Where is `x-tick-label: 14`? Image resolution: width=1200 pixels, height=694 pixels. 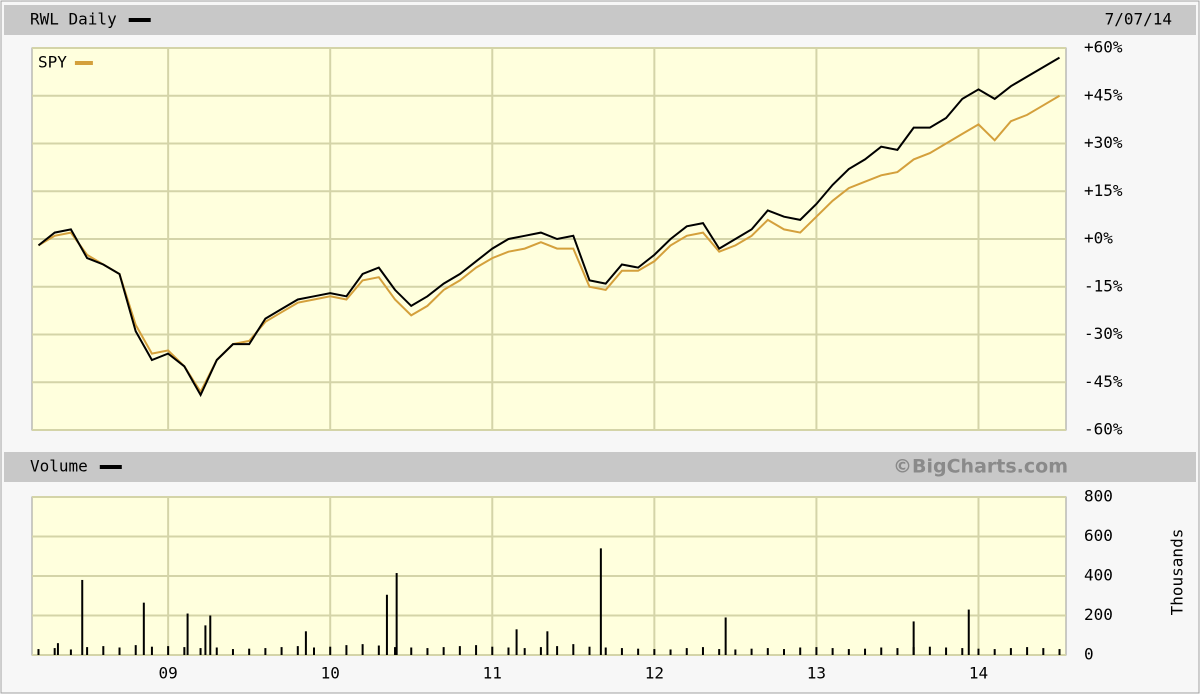
x-tick-label: 14 is located at coordinates (978, 673).